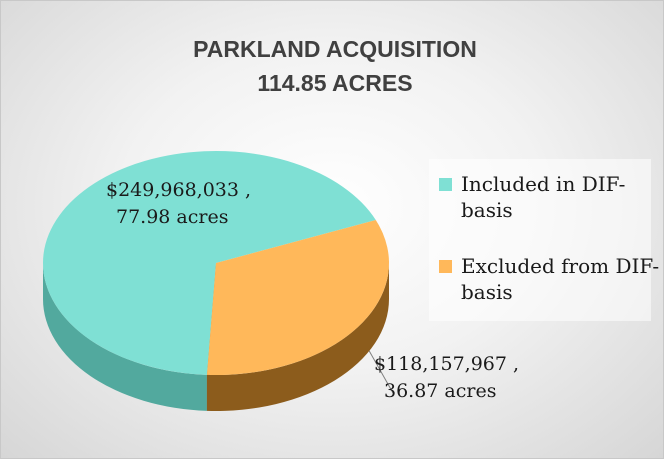  Describe the element at coordinates (440, 391) in the screenshot. I see `data-label: 36.87 acres` at that location.